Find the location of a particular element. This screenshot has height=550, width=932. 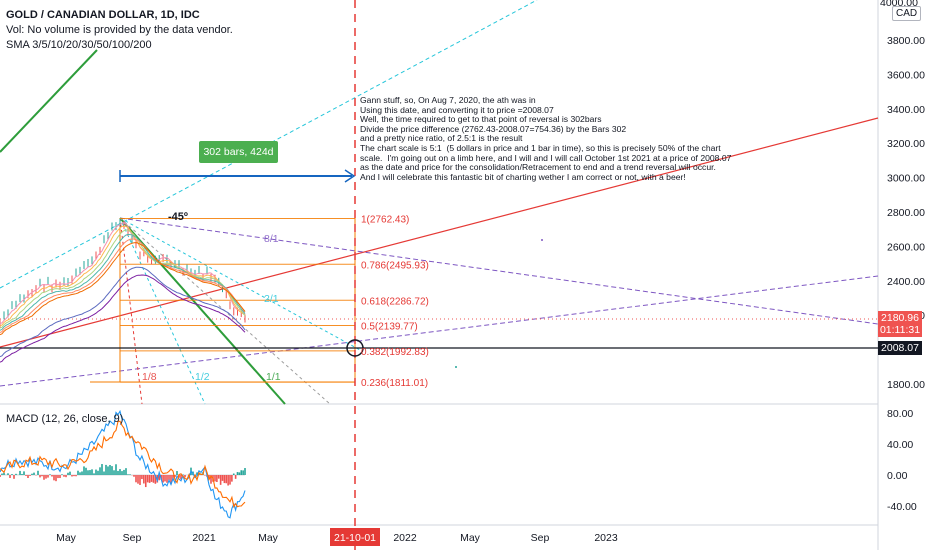

gann-1-2-line is located at coordinates (162, 311).